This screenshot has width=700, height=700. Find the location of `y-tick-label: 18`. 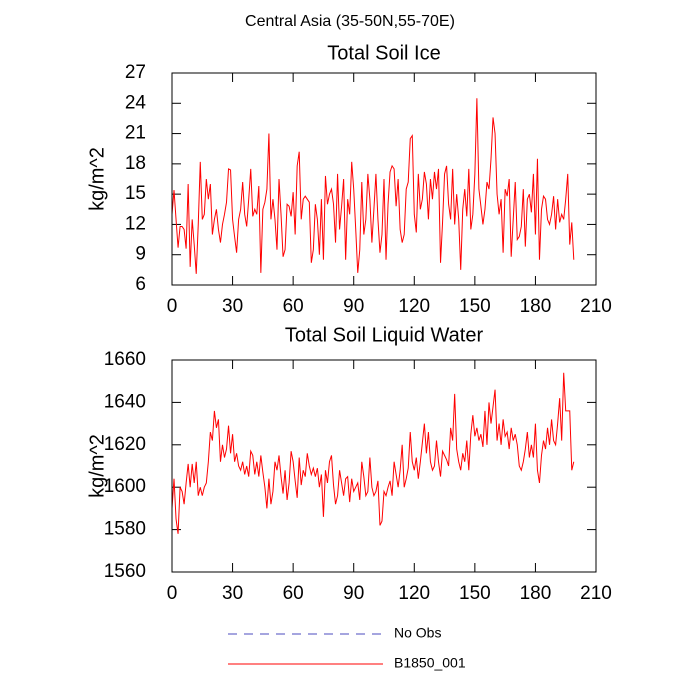

y-tick-label: 18 is located at coordinates (135, 163).